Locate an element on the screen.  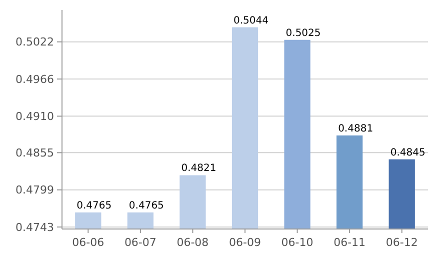
data-label: 0.4881 is located at coordinates (356, 128).